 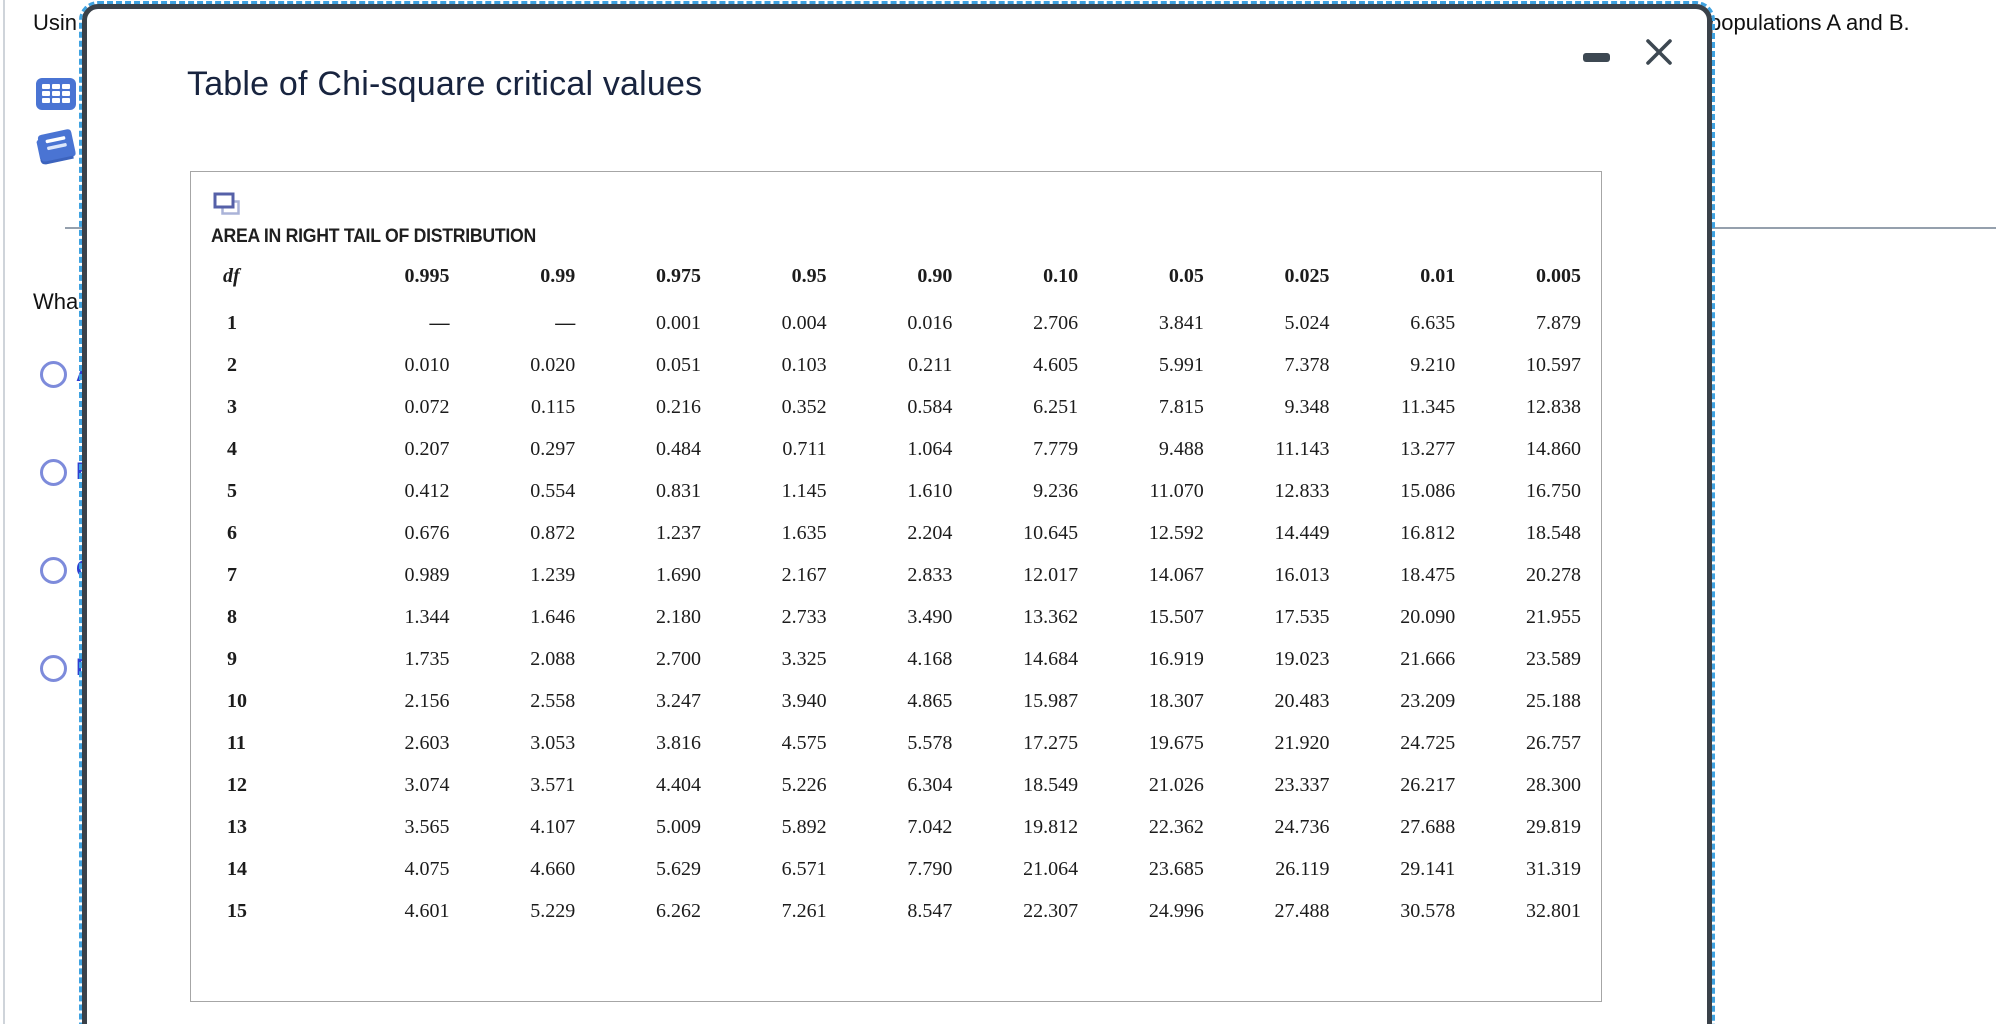 I want to click on table-cell: 8.547, so click(x=930, y=910).